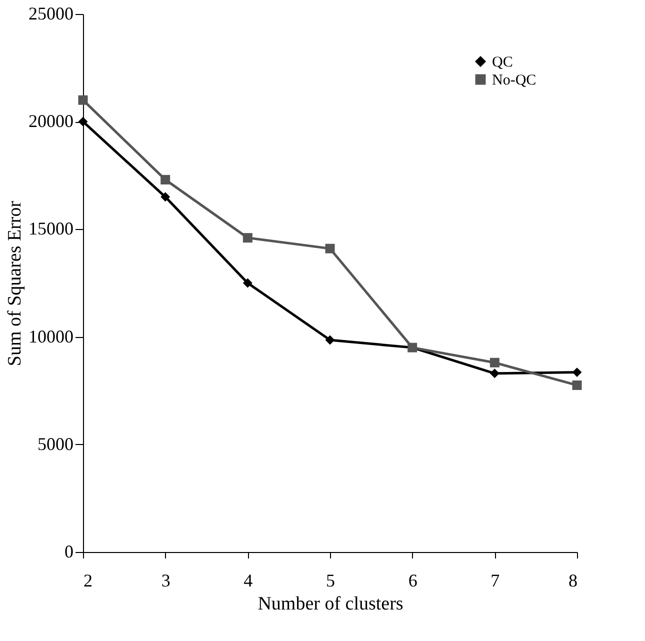  What do you see at coordinates (330, 580) in the screenshot?
I see `x-tick-label: 5` at bounding box center [330, 580].